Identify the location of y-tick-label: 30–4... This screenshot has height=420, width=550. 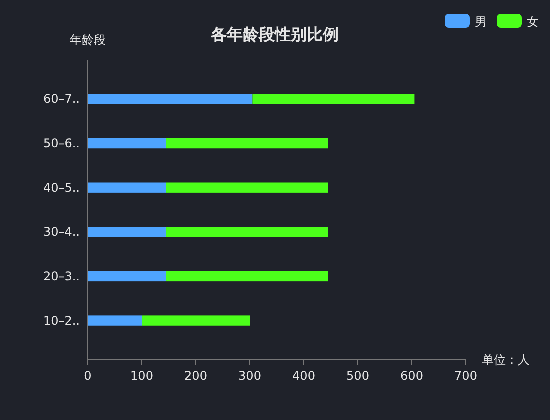
(61, 232).